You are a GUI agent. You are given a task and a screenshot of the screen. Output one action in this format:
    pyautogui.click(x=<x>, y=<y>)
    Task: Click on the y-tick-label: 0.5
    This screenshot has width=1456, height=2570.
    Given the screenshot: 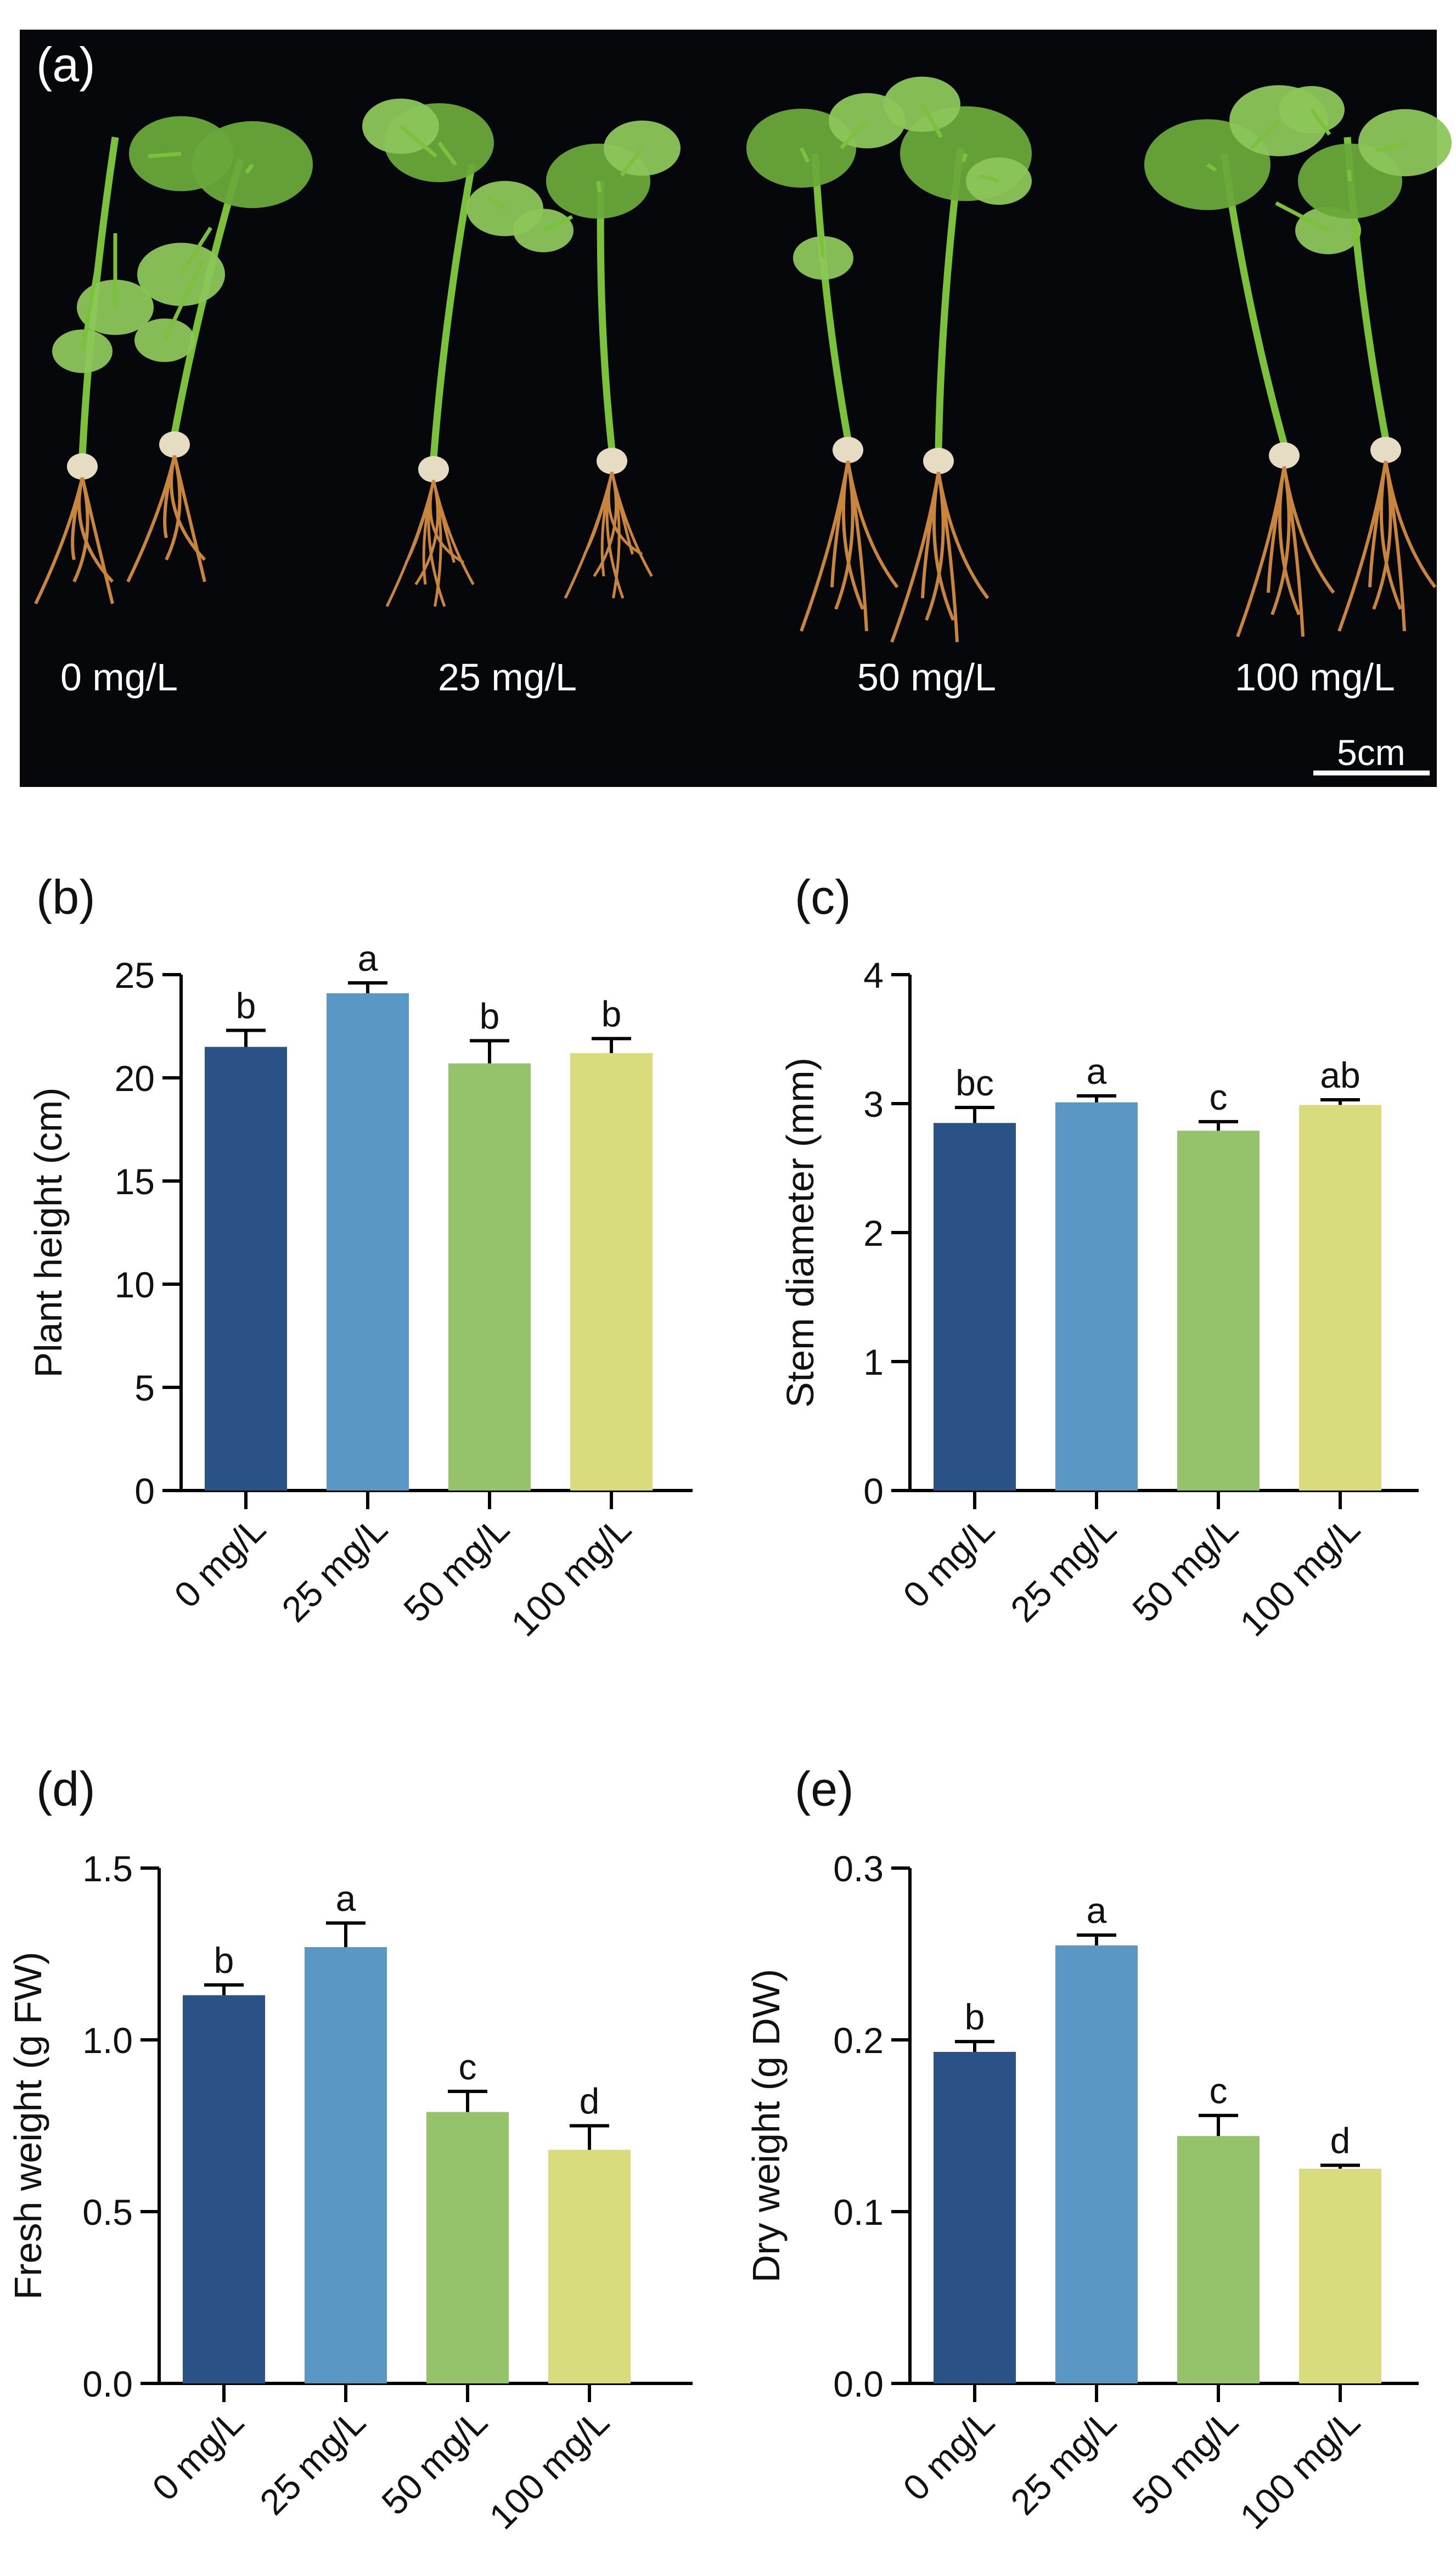 What is the action you would take?
    pyautogui.click(x=107, y=2212)
    